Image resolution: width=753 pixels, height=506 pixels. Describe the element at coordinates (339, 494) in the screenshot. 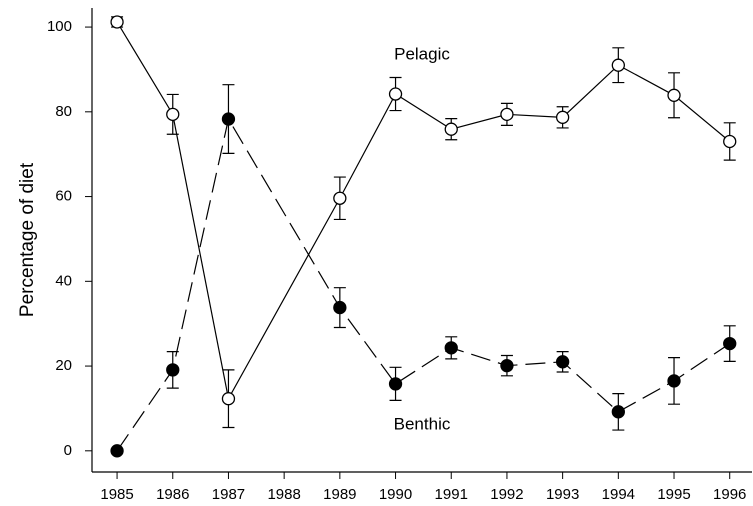

I see `x-tick-label: 1989` at that location.